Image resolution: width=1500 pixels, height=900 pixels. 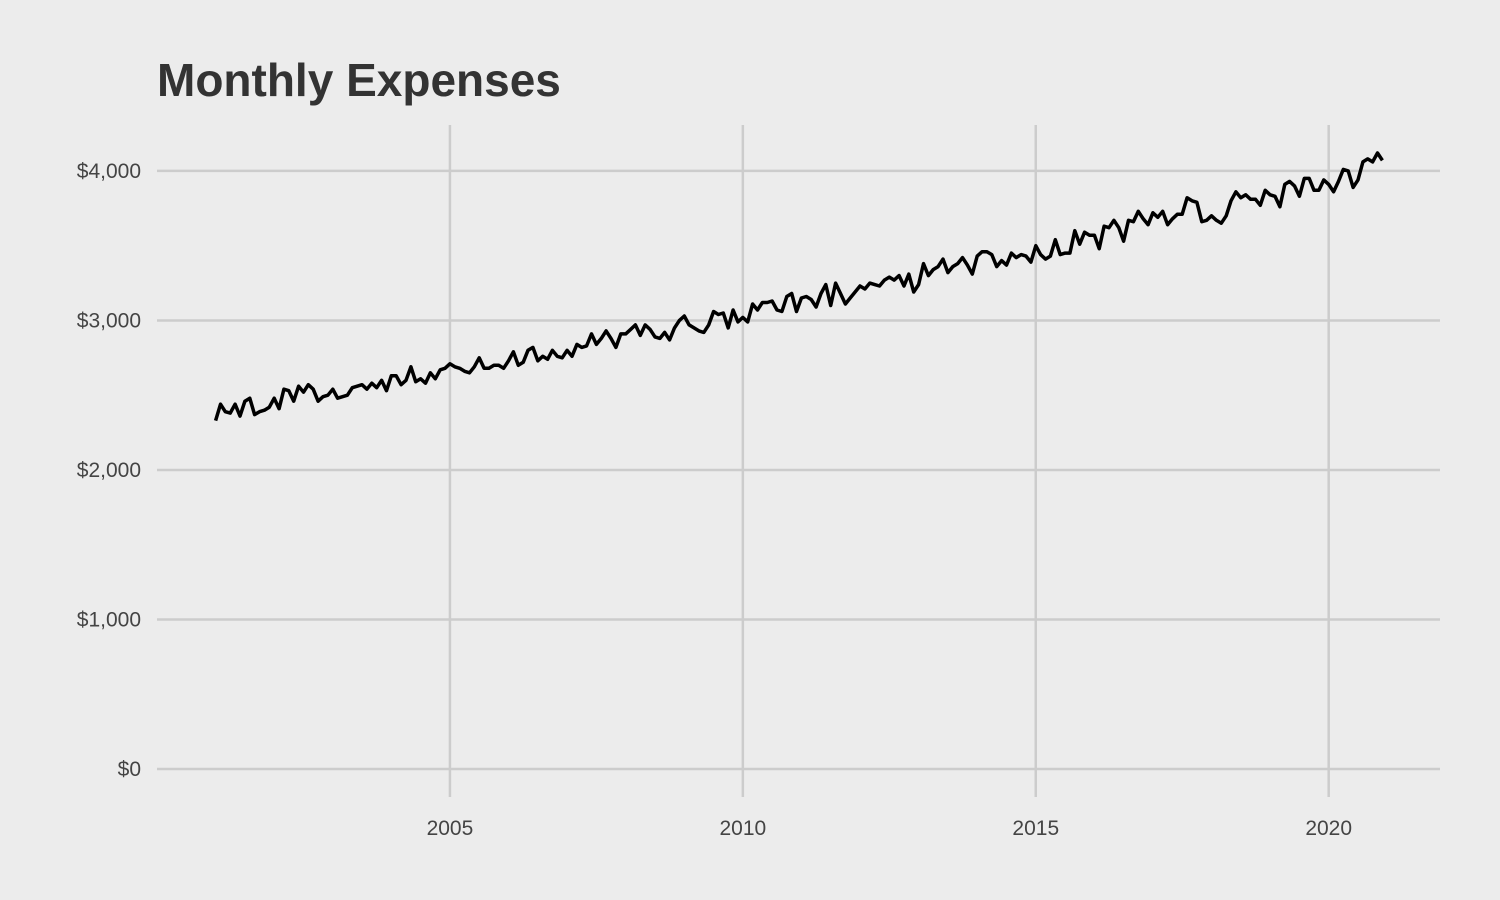 I want to click on y-tick-label: $3,000, so click(x=109, y=320).